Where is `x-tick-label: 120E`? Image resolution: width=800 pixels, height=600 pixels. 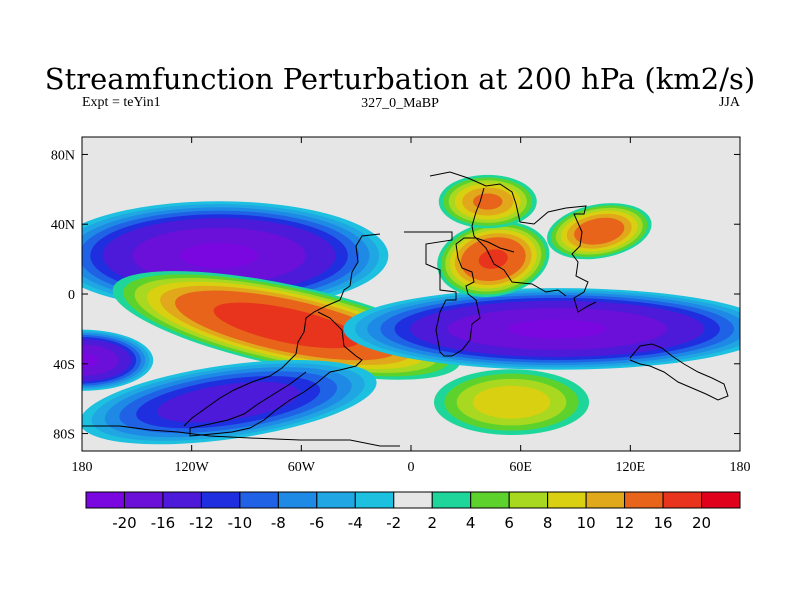
x-tick-label: 120E is located at coordinates (631, 467).